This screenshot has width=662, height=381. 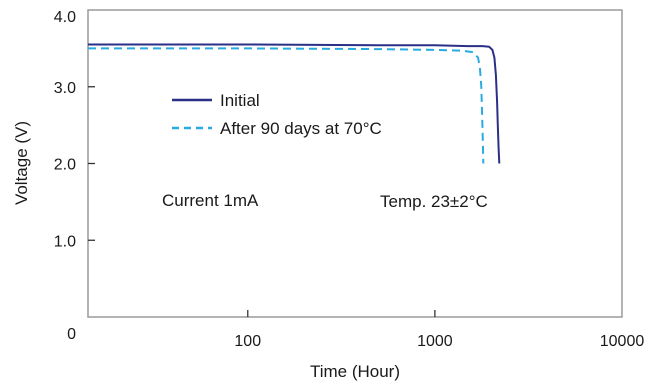 What do you see at coordinates (240, 100) in the screenshot?
I see `legend-label-initial: Initial` at bounding box center [240, 100].